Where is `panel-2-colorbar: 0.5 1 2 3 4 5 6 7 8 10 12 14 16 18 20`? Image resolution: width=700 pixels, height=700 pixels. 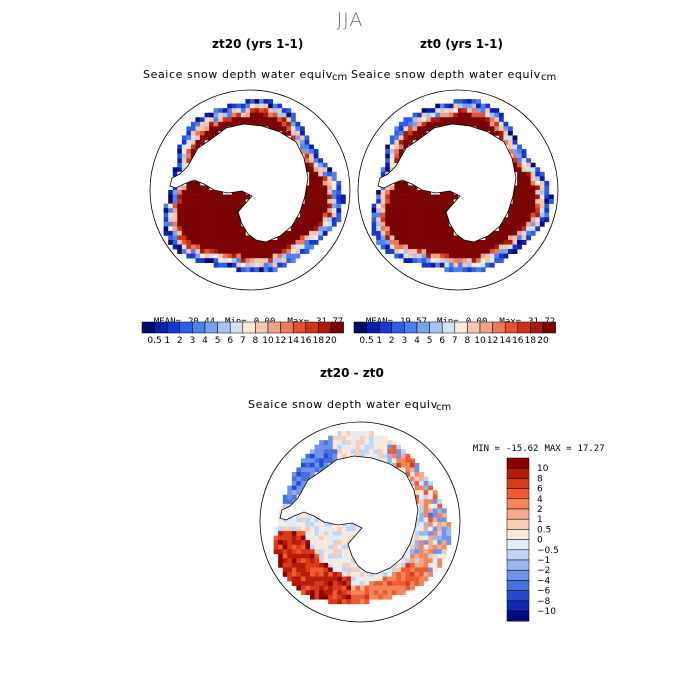 panel-2-colorbar: 0.5 1 2 3 4 5 6 7 8 10 12 14 16 18 20 is located at coordinates (454, 333).